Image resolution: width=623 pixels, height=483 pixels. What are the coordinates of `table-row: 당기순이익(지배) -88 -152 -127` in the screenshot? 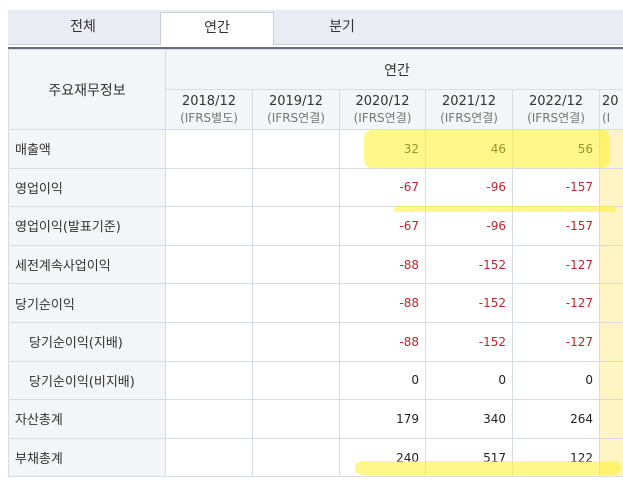 It's located at (315, 341).